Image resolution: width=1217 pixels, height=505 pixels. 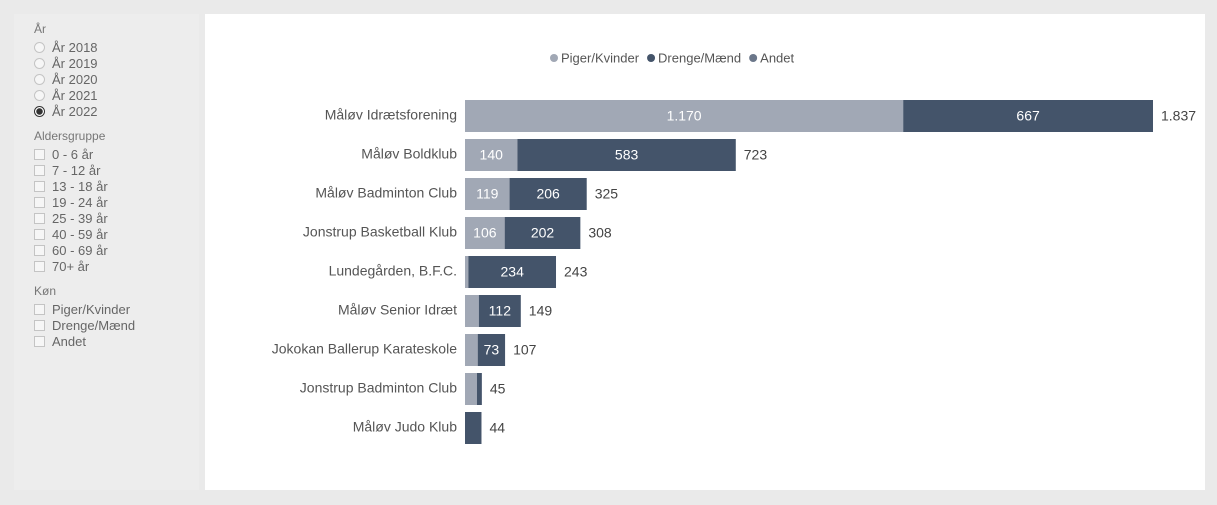 I want to click on total-label: 45, so click(x=498, y=389).